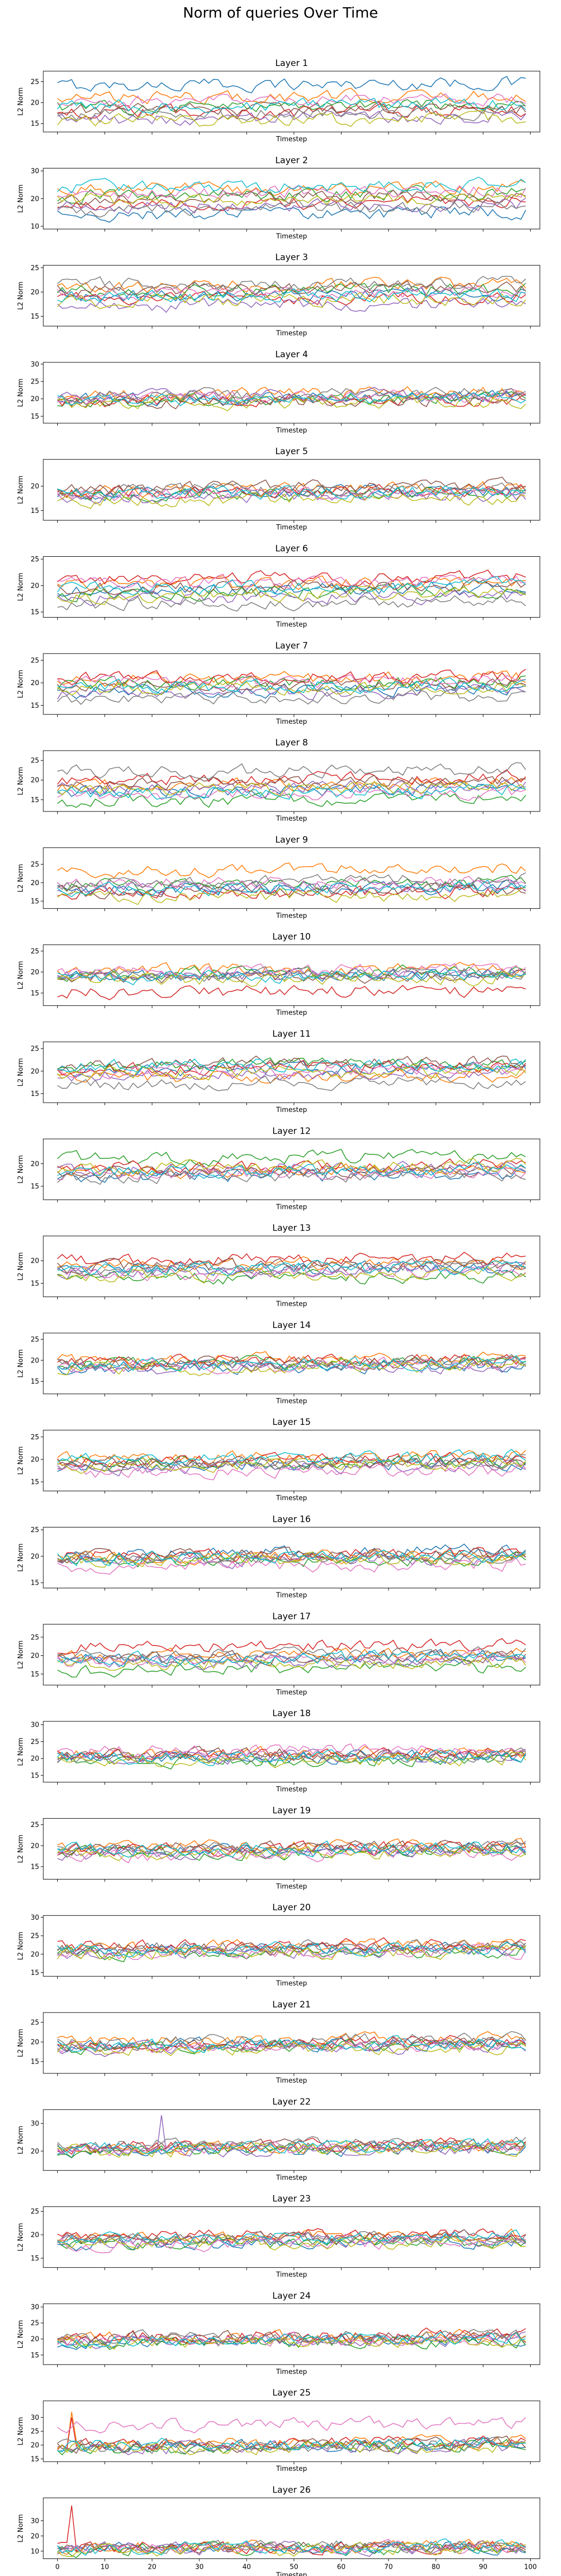 Image resolution: width=561 pixels, height=2576 pixels. I want to click on chart-layer-4: Layer 4 15 20 25 30 Timestep L2 Norm, so click(278, 393).